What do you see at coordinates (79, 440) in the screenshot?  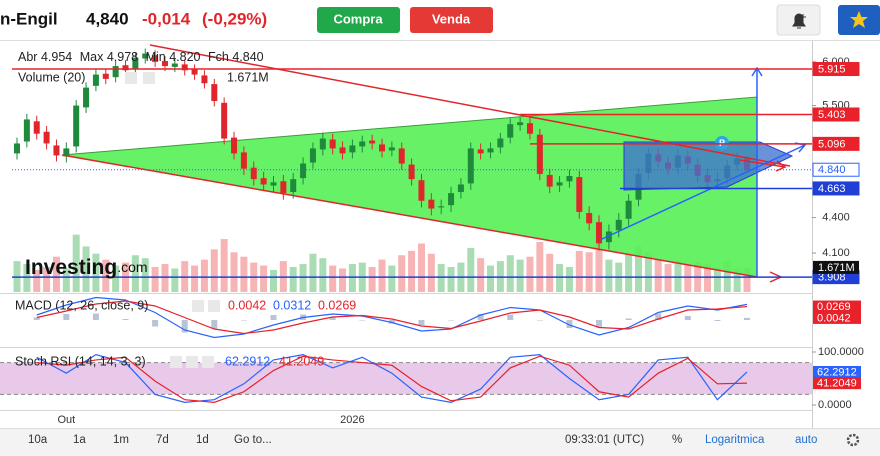 I see `range-button: 1a` at bounding box center [79, 440].